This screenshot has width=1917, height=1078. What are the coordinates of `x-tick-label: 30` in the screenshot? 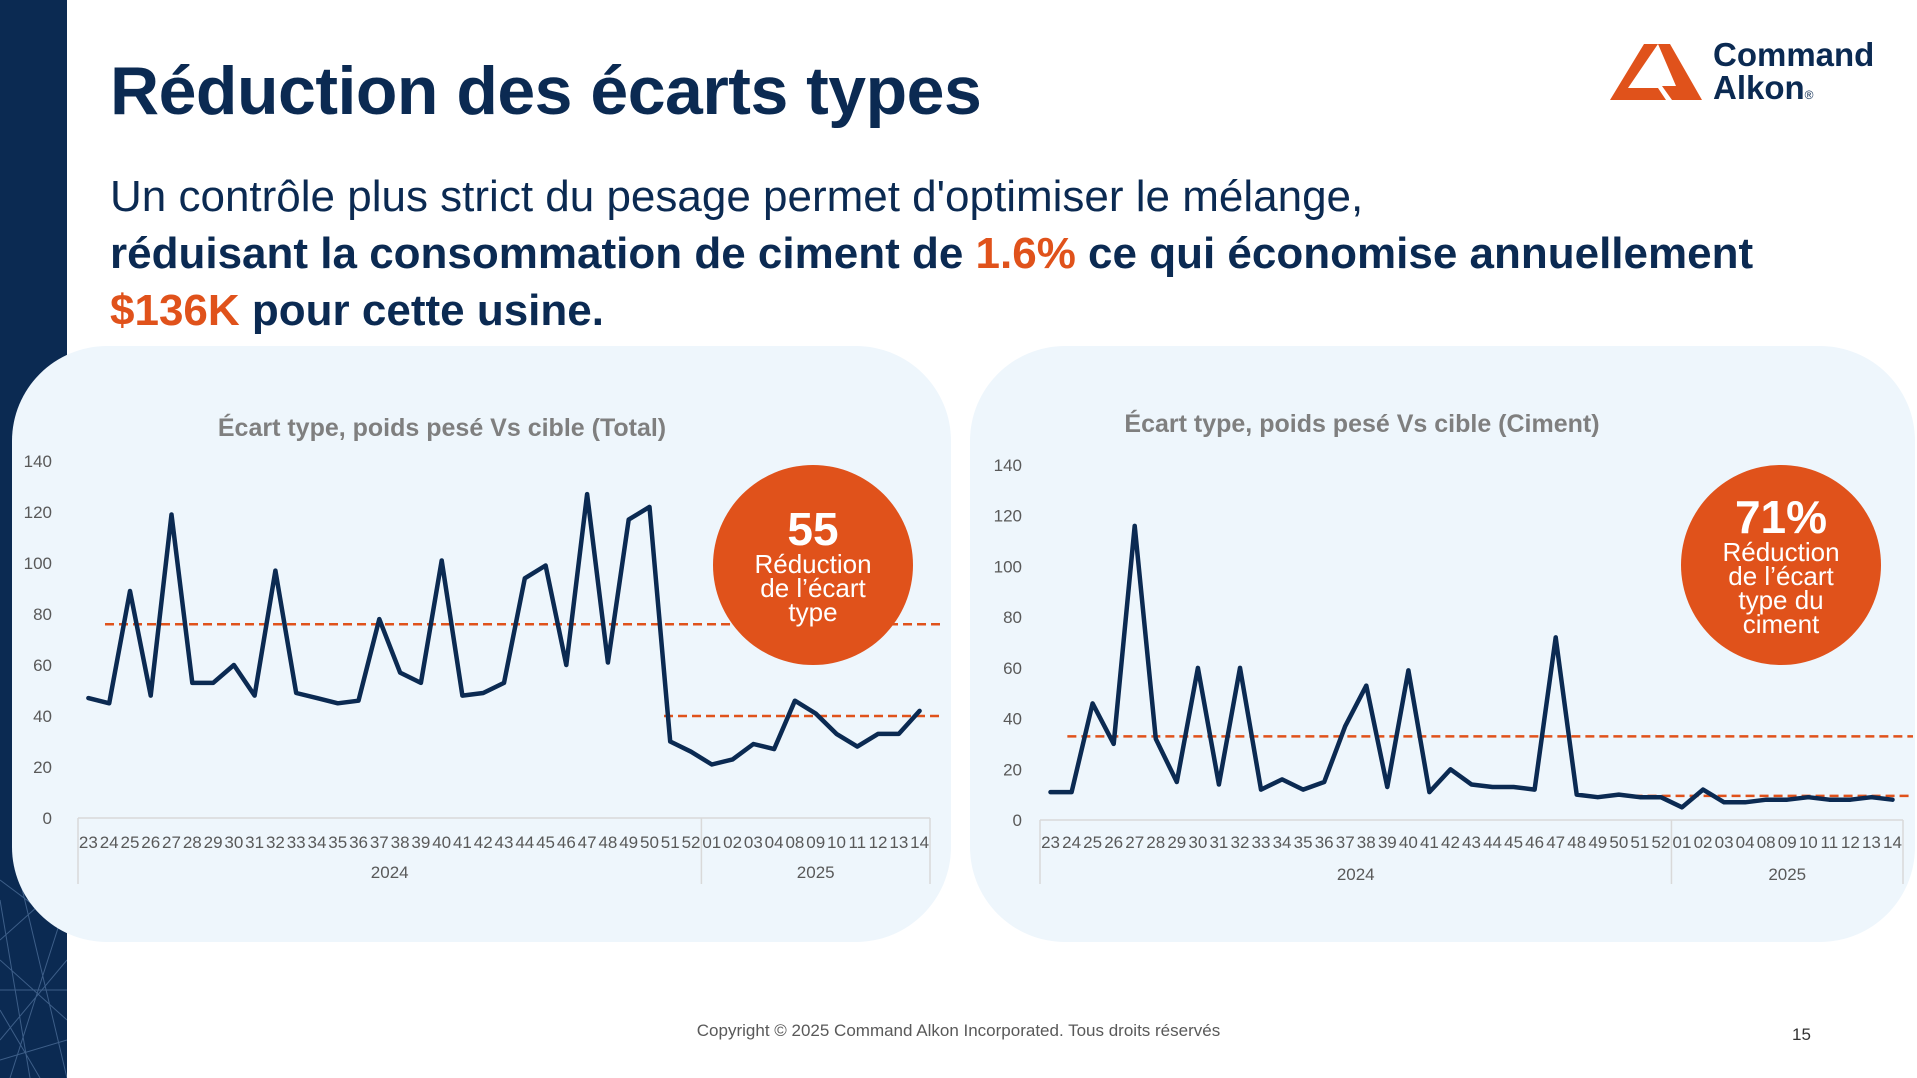 It's located at (1197, 842).